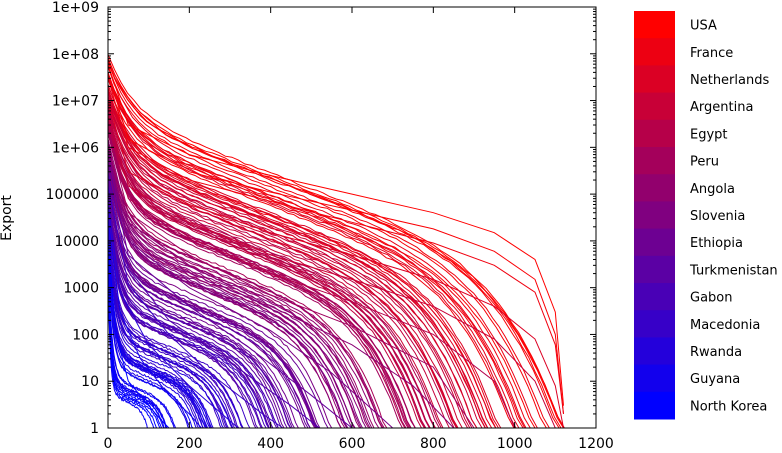  I want to click on series-line-north-korea, so click(138, 337).